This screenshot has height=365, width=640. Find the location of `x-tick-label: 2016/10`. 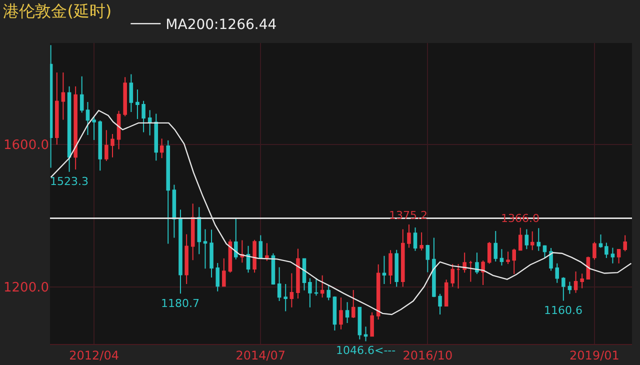

x-tick-label: 2016/10 is located at coordinates (427, 355).